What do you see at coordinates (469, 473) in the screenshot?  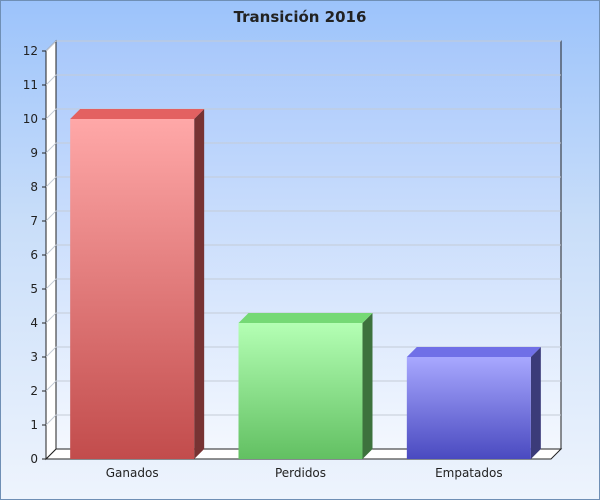 I see `x-tick-label: Empatados` at bounding box center [469, 473].